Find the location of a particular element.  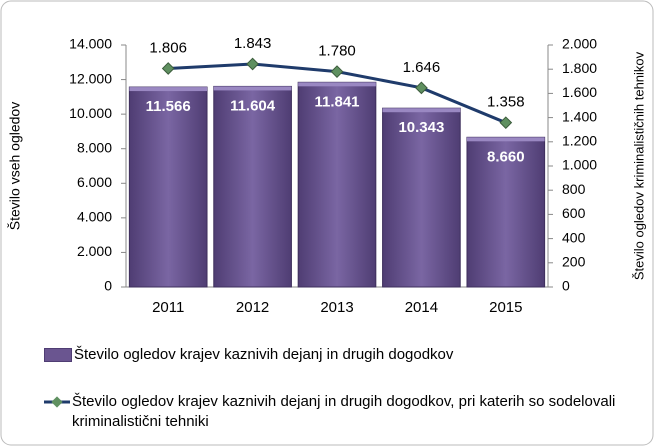

x-tick-label: 2015 is located at coordinates (505, 307).